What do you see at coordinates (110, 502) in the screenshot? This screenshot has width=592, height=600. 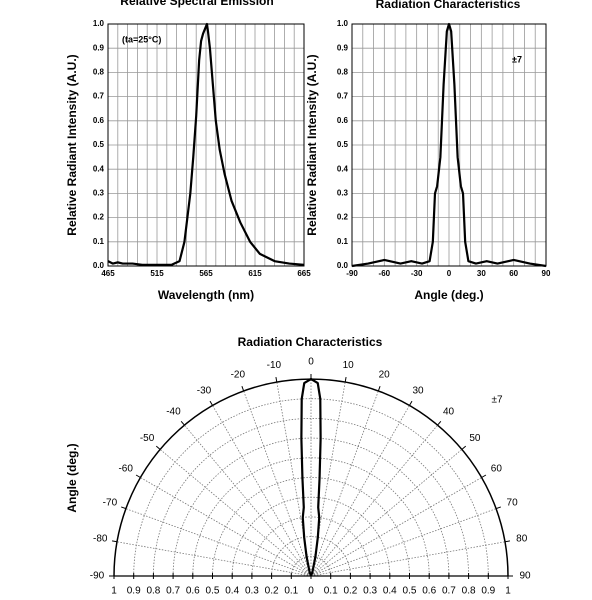 I see `theta-tick-label: -70` at bounding box center [110, 502].